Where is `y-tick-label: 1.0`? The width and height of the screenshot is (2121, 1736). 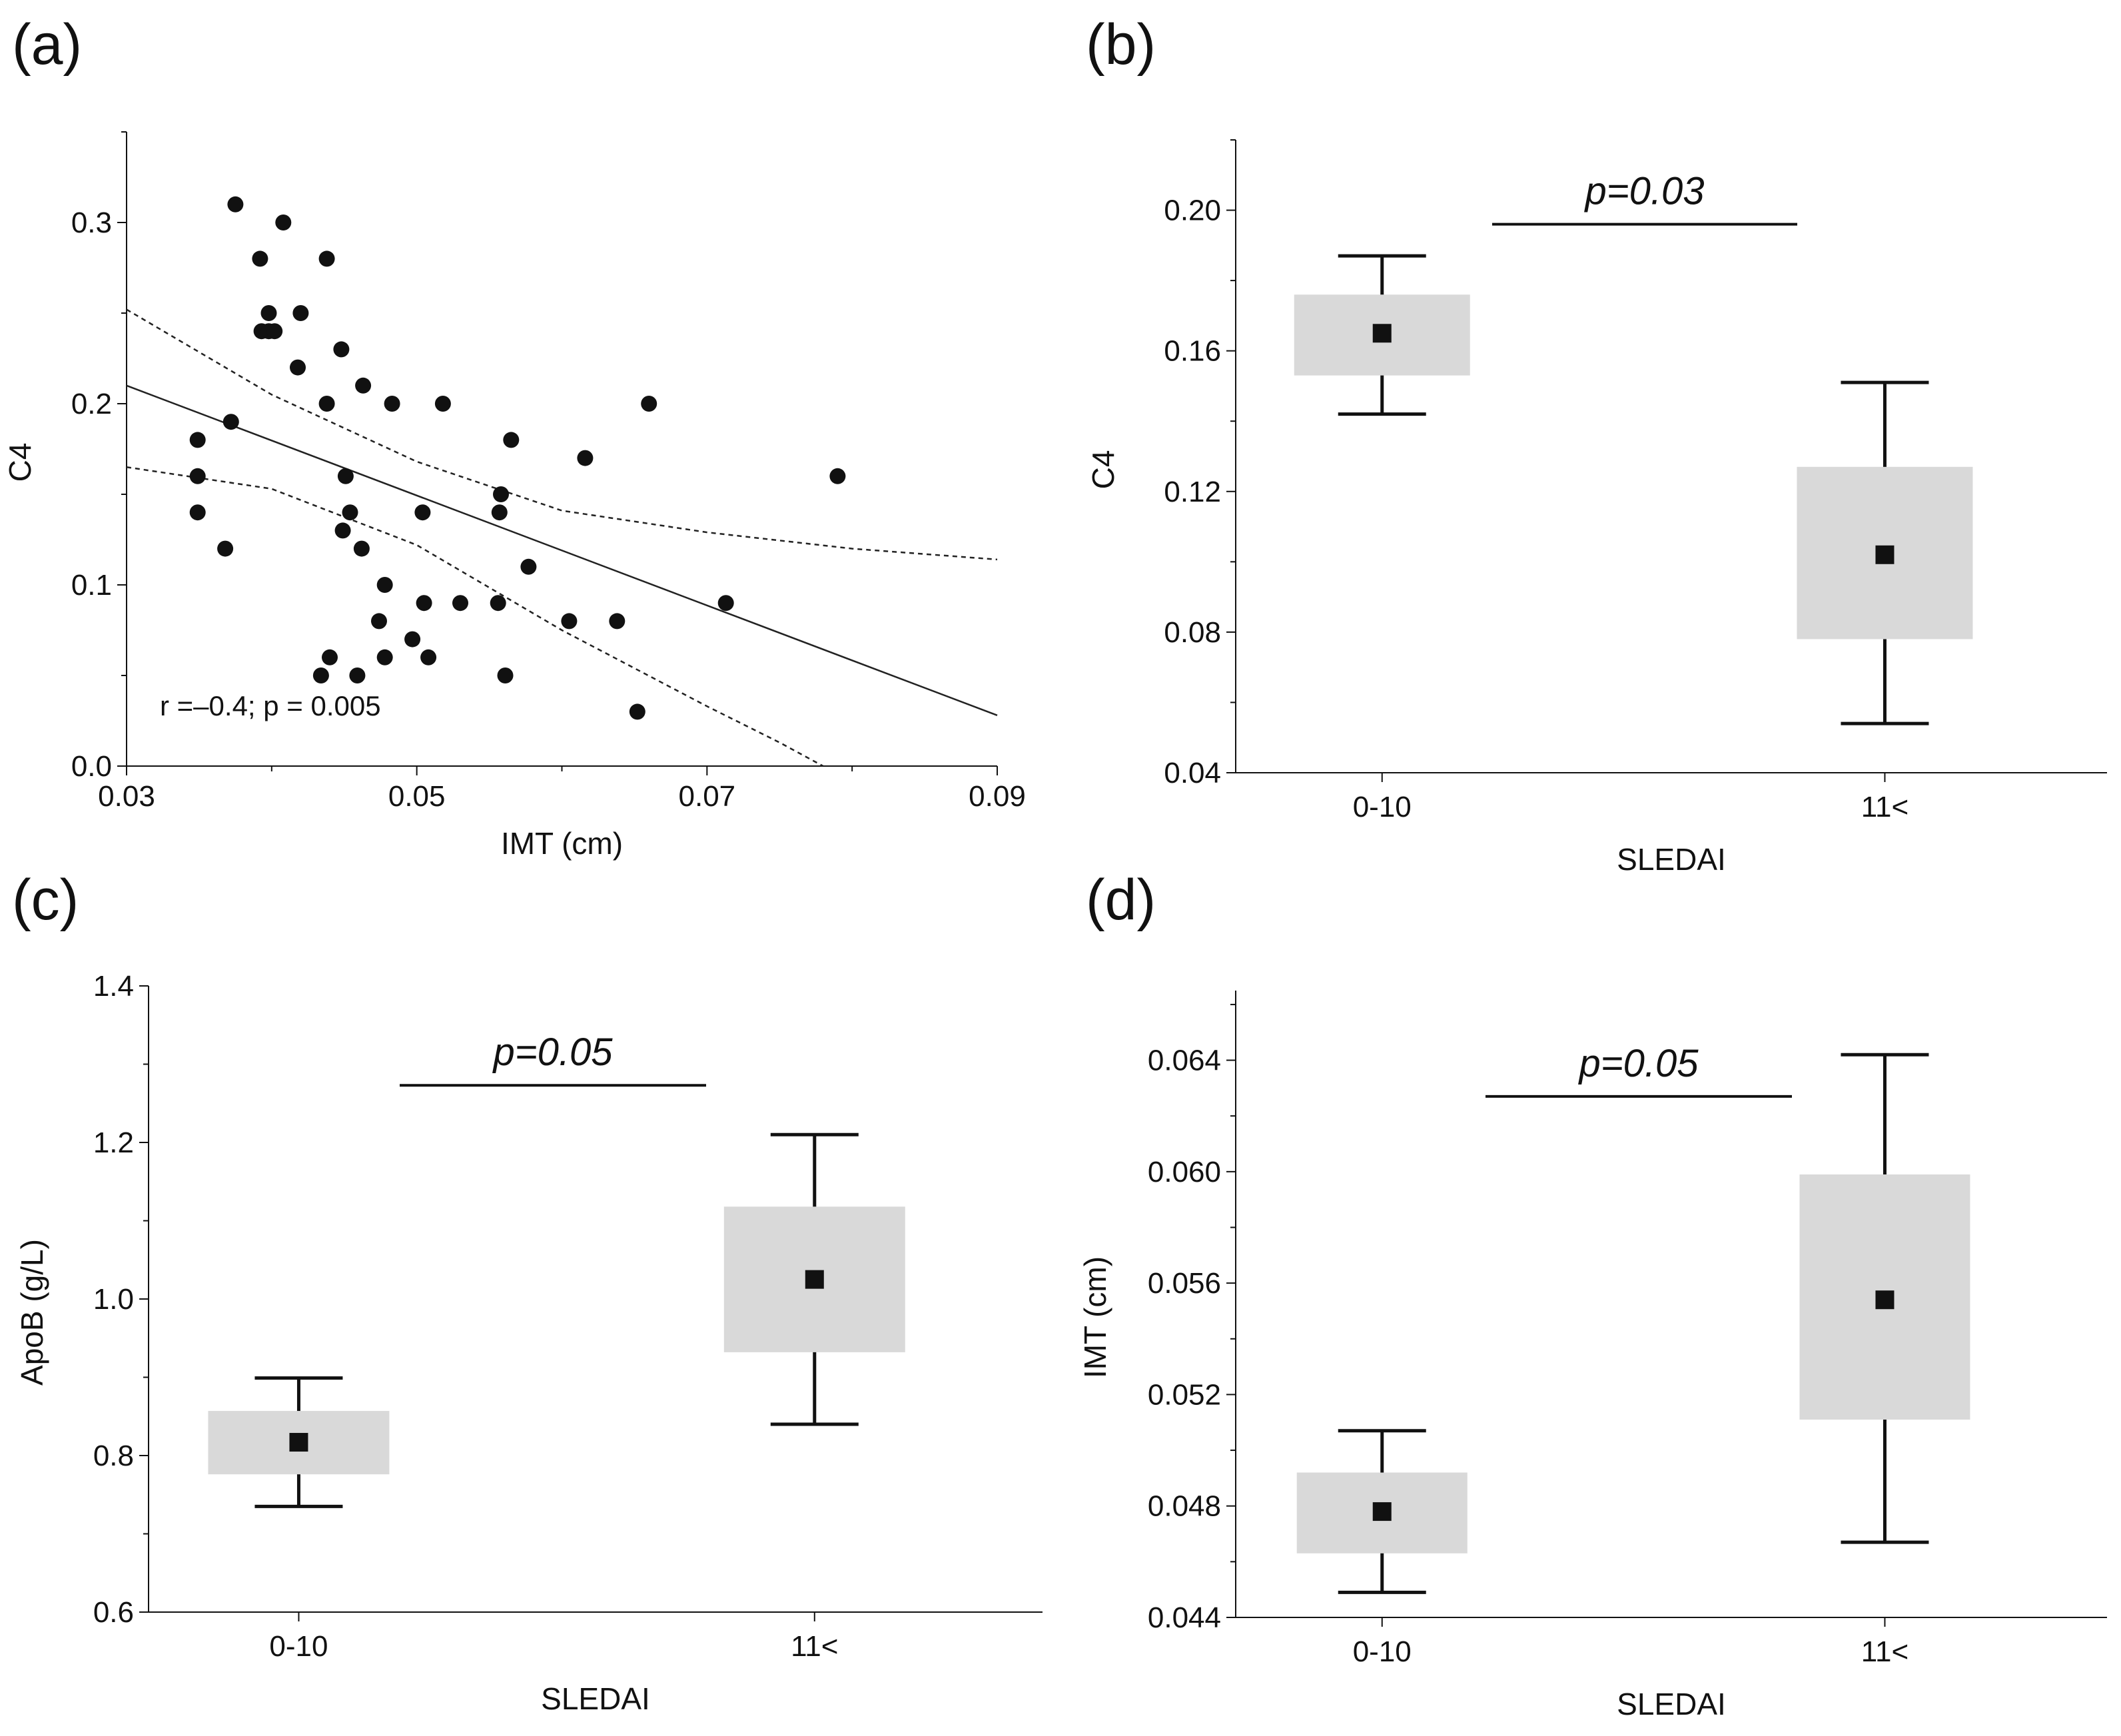
y-tick-label: 1.0 is located at coordinates (114, 1299).